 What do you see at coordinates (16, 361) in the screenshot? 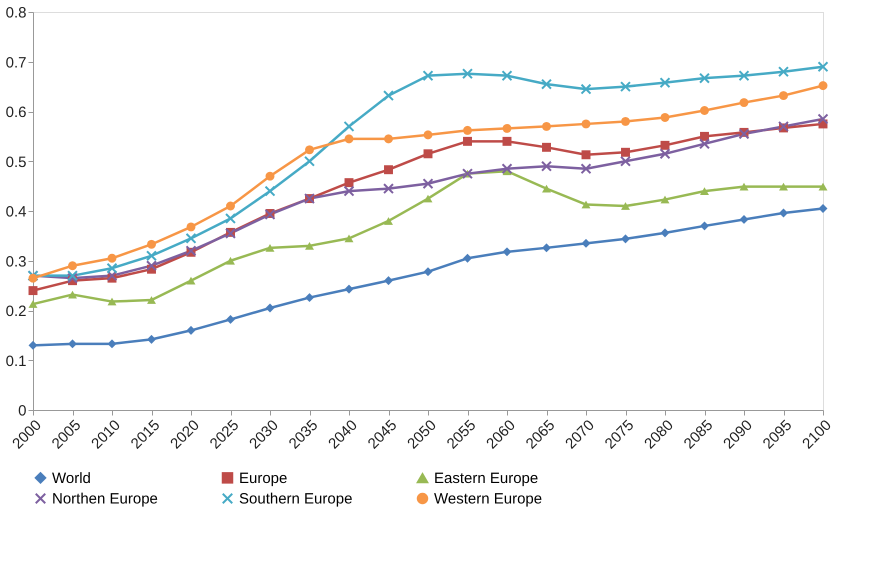
I see `y-tick-label: 0.1` at bounding box center [16, 361].